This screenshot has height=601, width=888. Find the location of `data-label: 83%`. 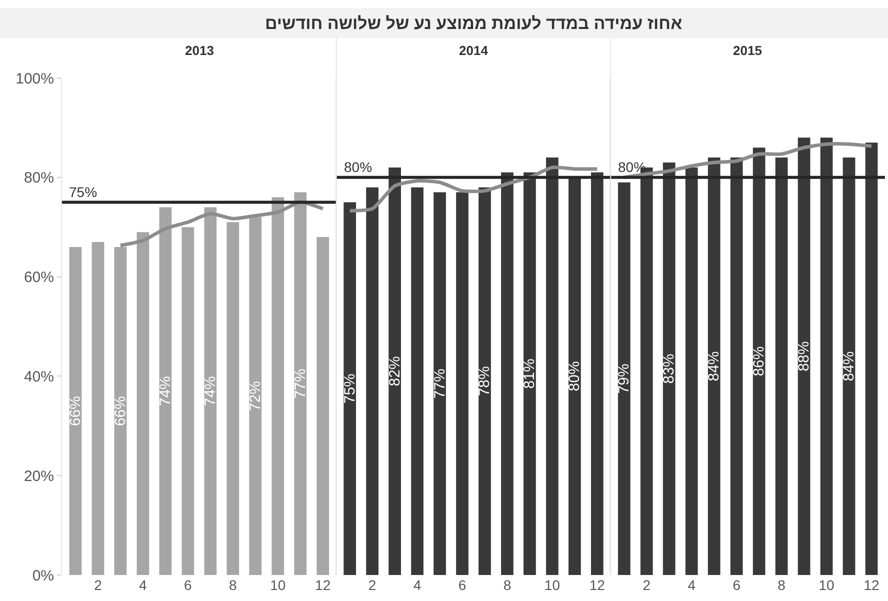

data-label: 83% is located at coordinates (669, 369).